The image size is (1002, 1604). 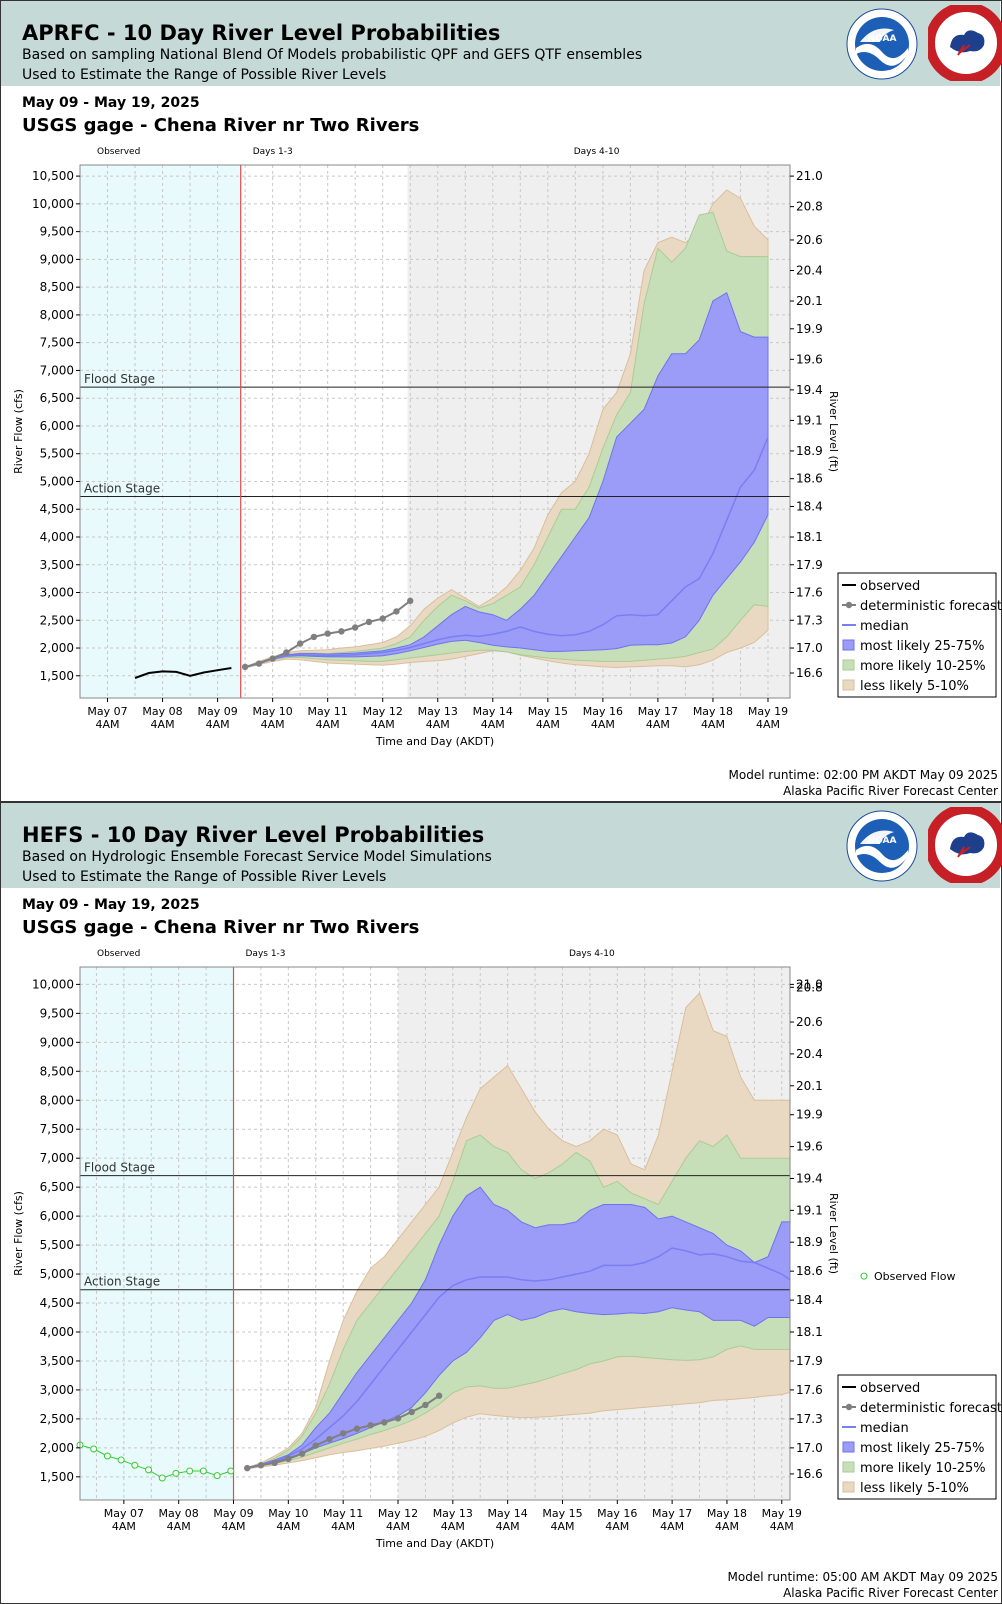 I want to click on observed-line, so click(x=183, y=673).